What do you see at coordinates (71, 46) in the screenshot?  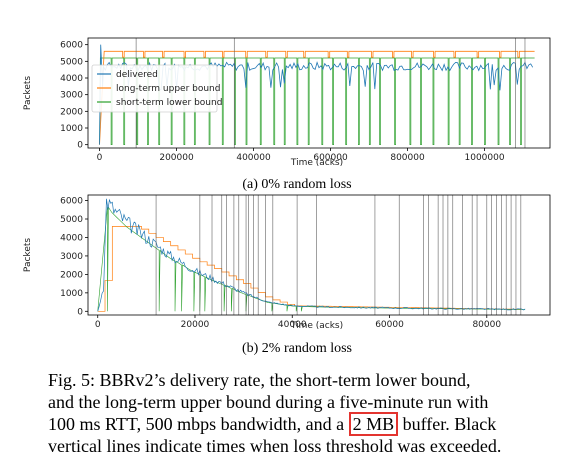 I see `panel-a-ytick-label: 6000` at bounding box center [71, 46].